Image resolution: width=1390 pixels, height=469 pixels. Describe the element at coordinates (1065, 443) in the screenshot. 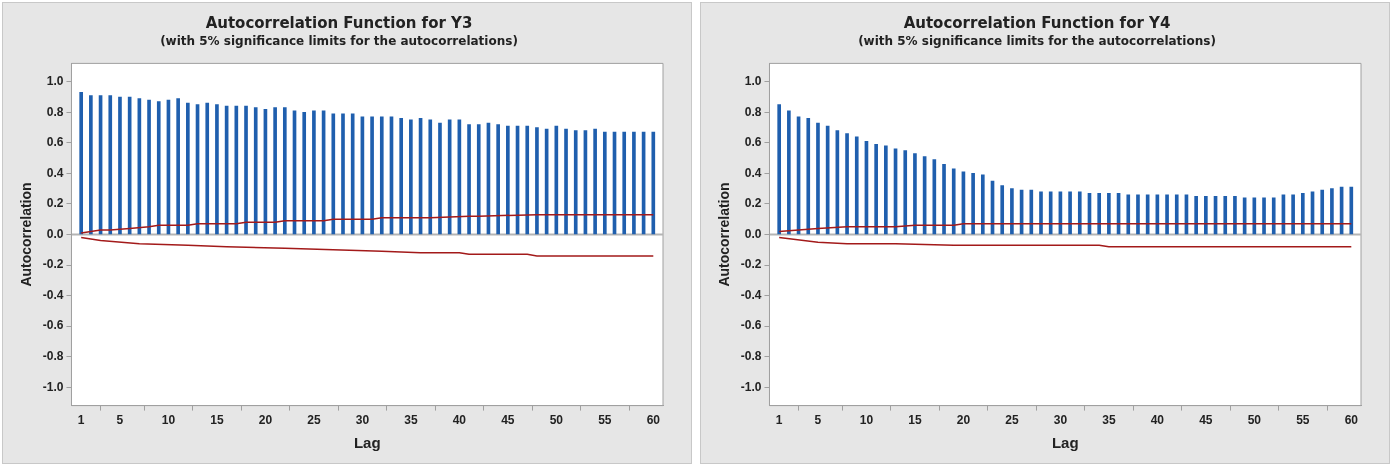

I see `x-axis-title: Lag` at that location.